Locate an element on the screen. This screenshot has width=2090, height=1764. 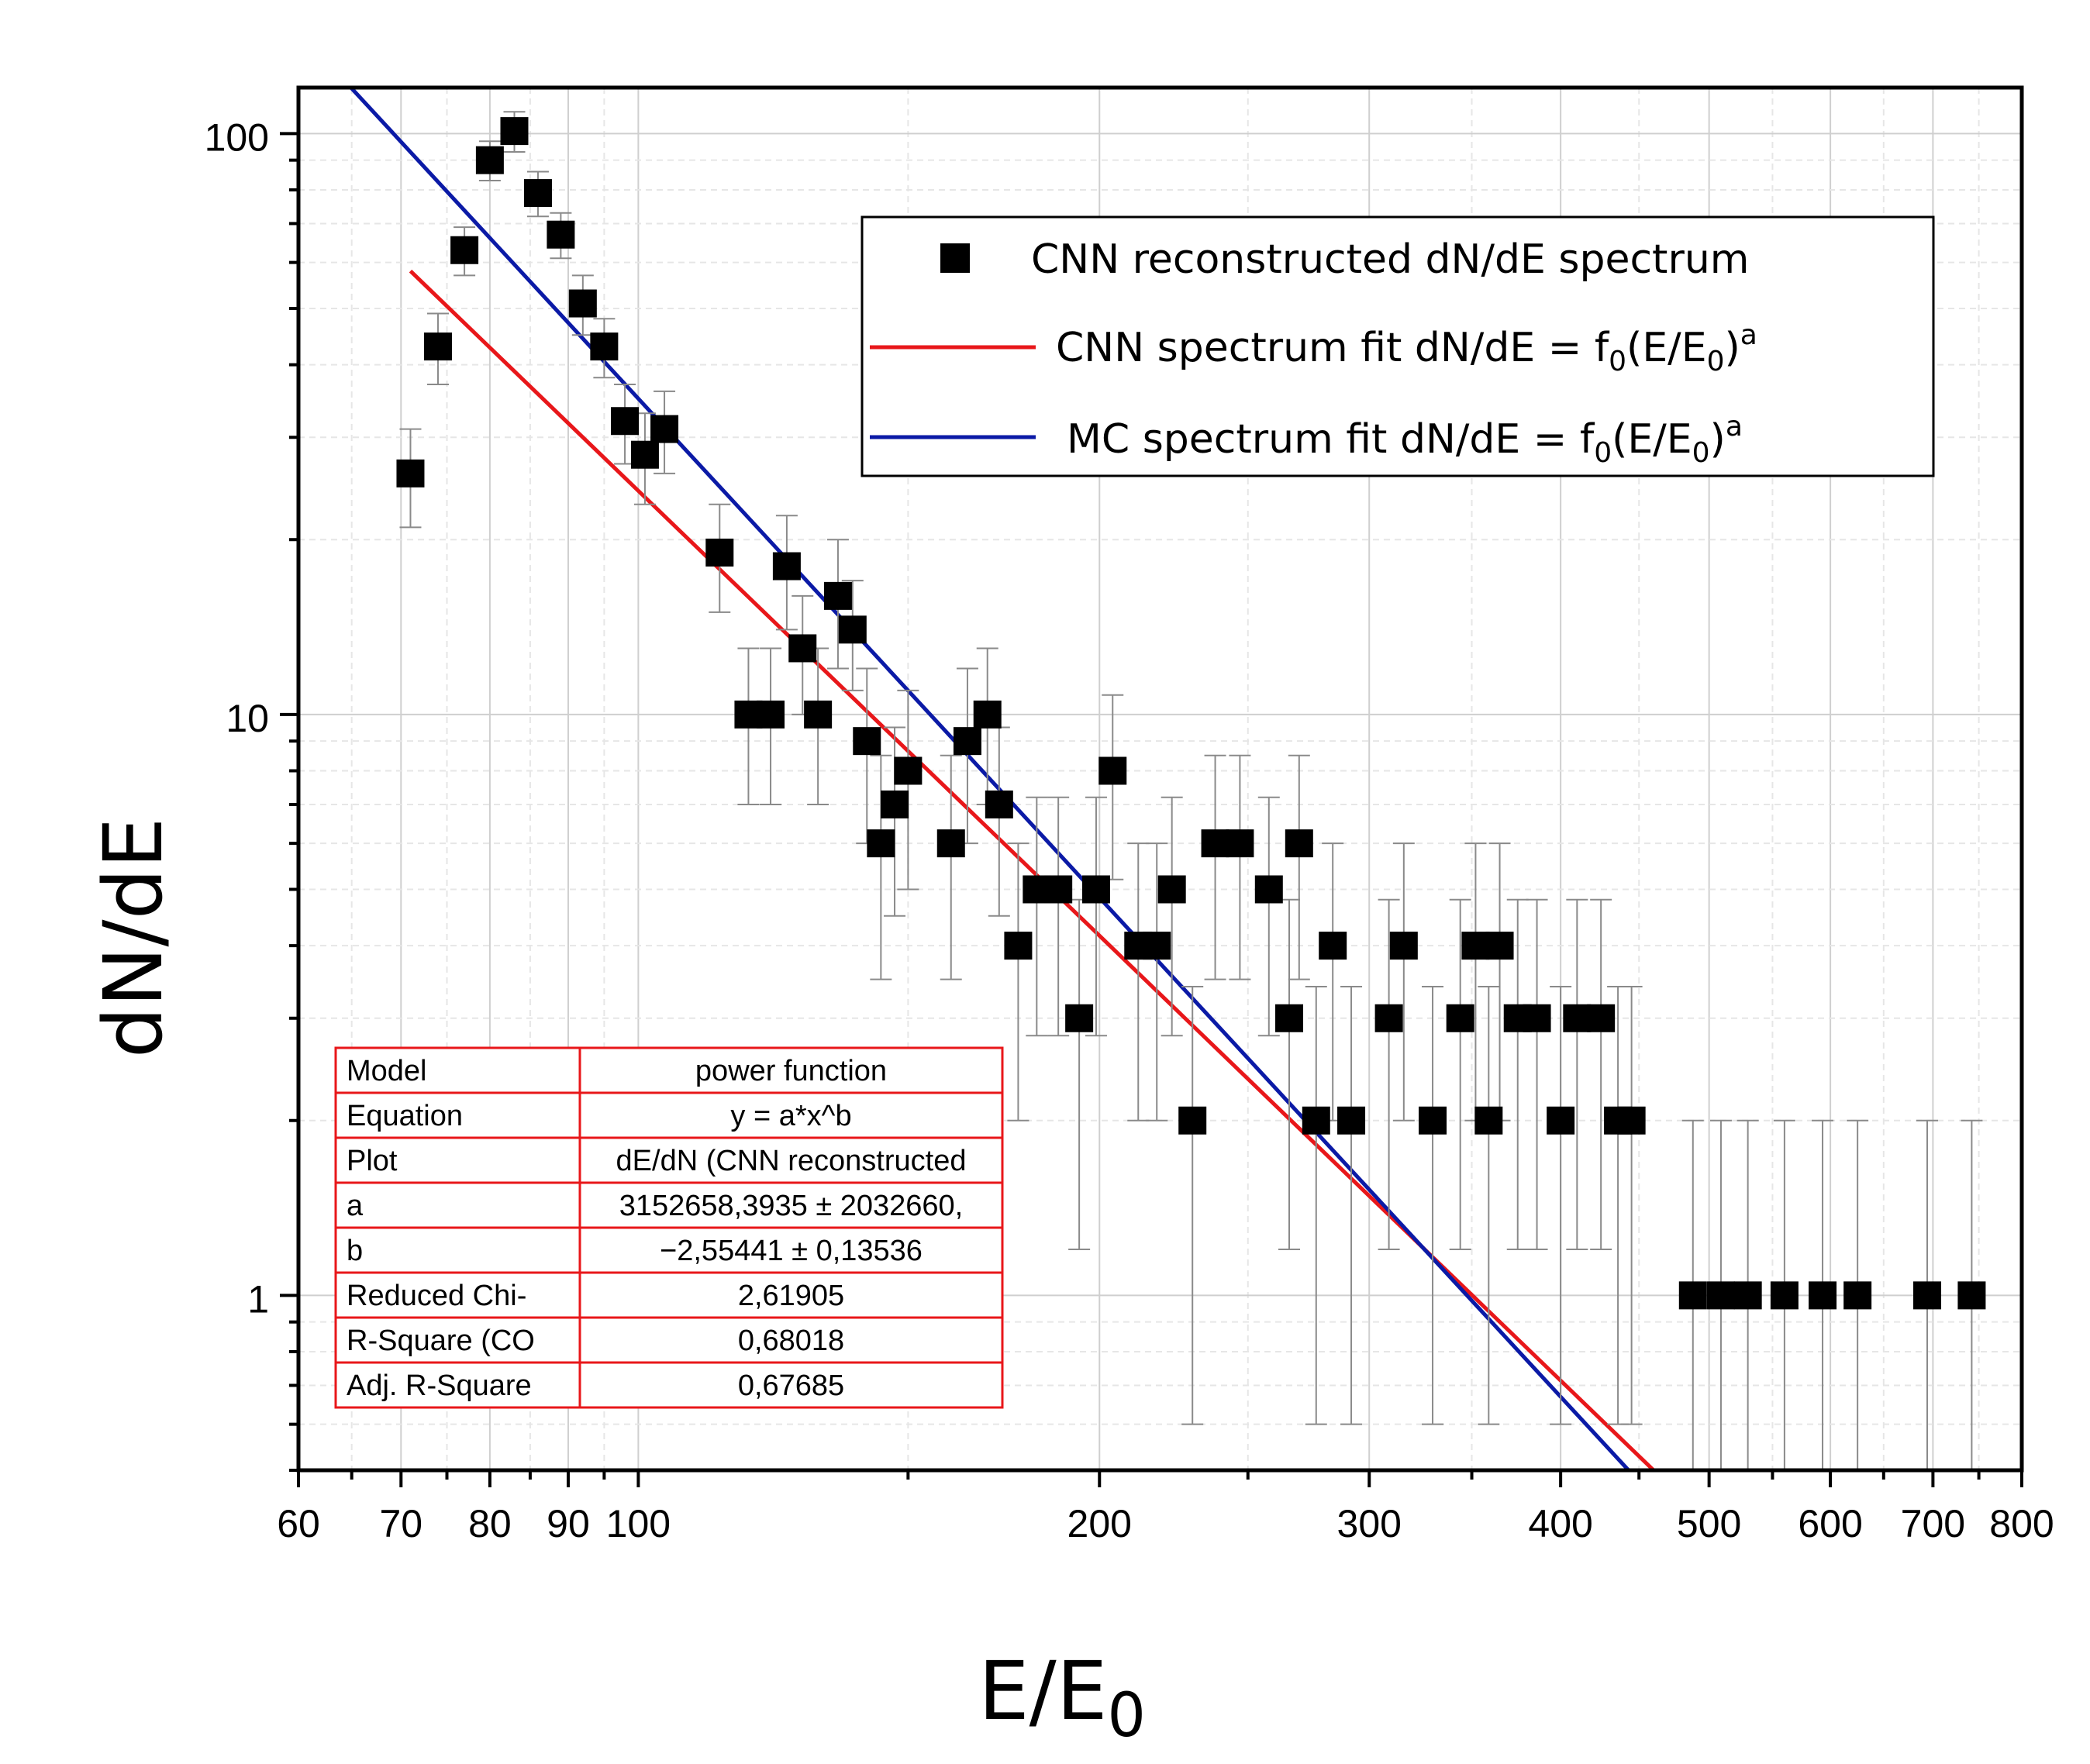
legend-label-cnn-fit: CNN spectrum fit dN/dE = f0(E/E0)a is located at coordinates (1406, 348).